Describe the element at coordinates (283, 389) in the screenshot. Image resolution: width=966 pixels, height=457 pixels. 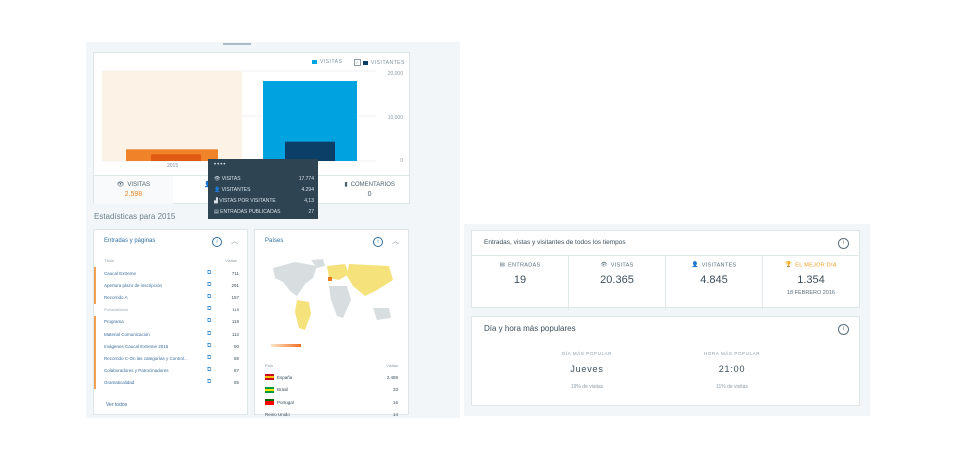
I see `country-name: Brasil` at that location.